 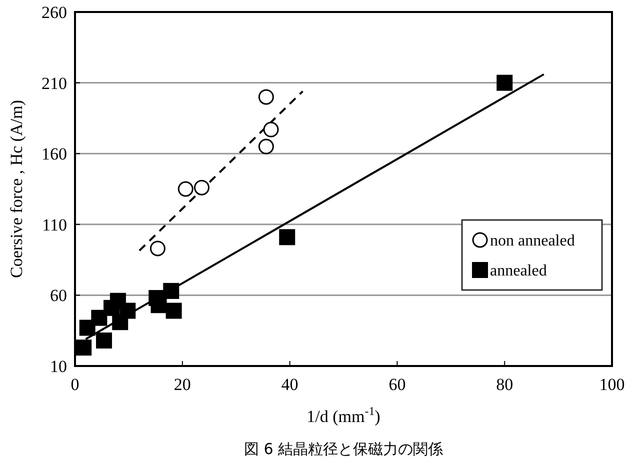 What do you see at coordinates (532, 241) in the screenshot?
I see `legend-label: non annealed` at bounding box center [532, 241].